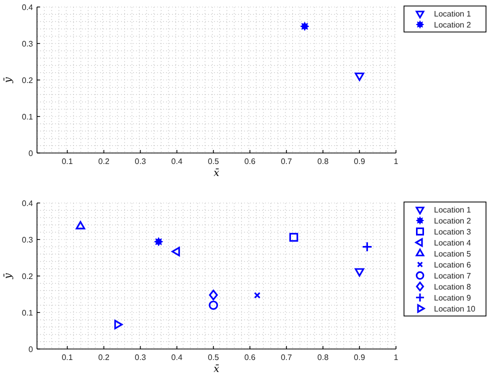 The height and width of the screenshot is (377, 496). I want to click on legend-label: Location 3, so click(453, 232).